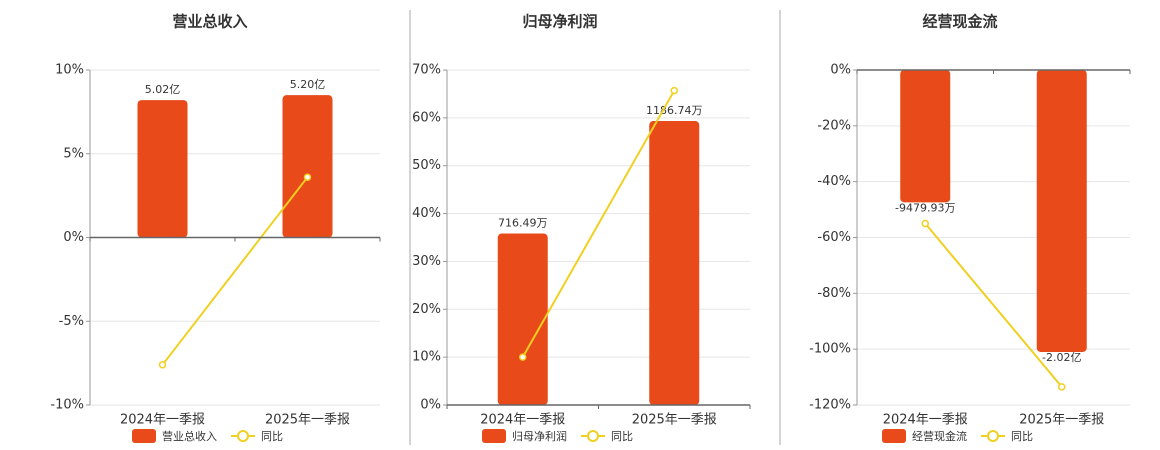 This screenshot has height=450, width=1160. What do you see at coordinates (559, 22) in the screenshot?
I see `chart-title: 归母净利润` at bounding box center [559, 22].